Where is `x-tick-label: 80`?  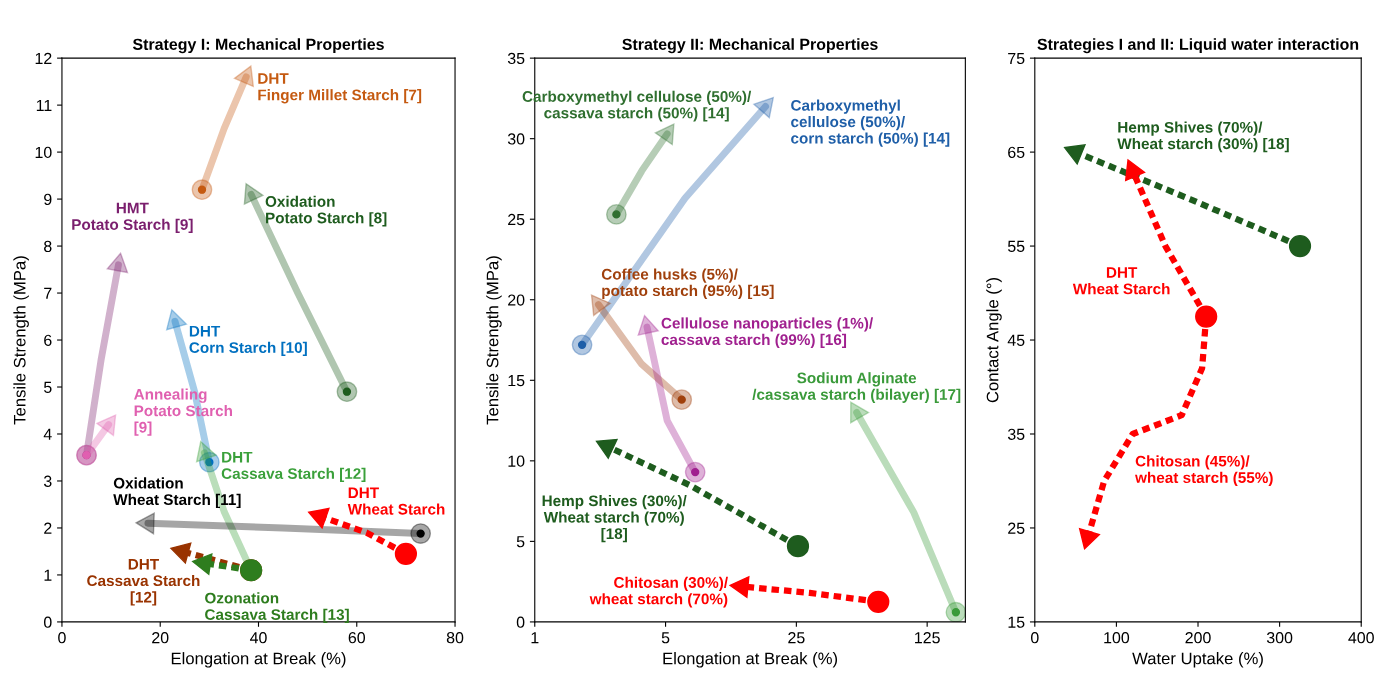 x-tick-label: 80 is located at coordinates (455, 638).